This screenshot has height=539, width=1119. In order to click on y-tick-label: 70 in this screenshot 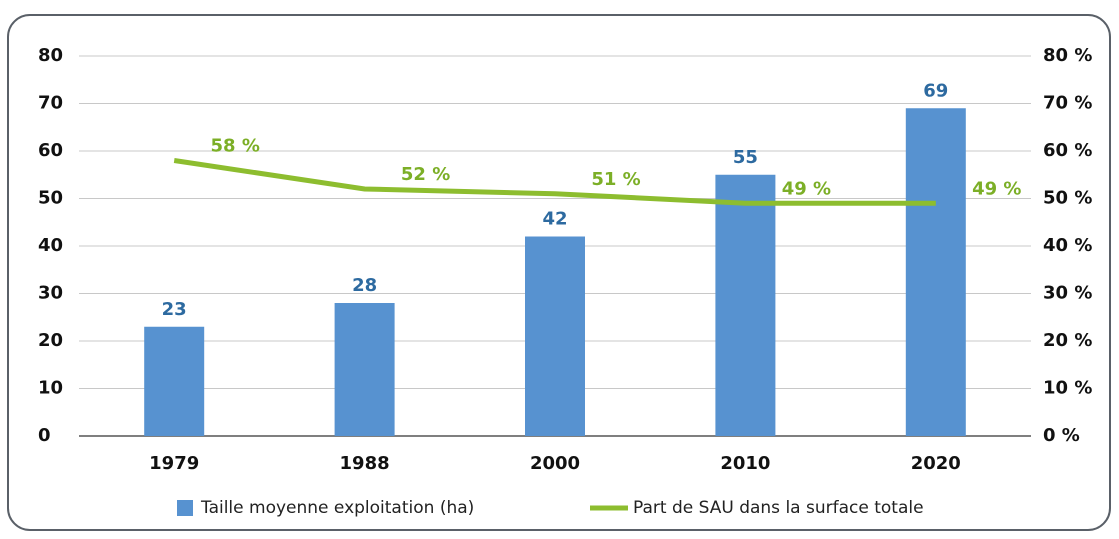, I will do `click(50, 103)`.